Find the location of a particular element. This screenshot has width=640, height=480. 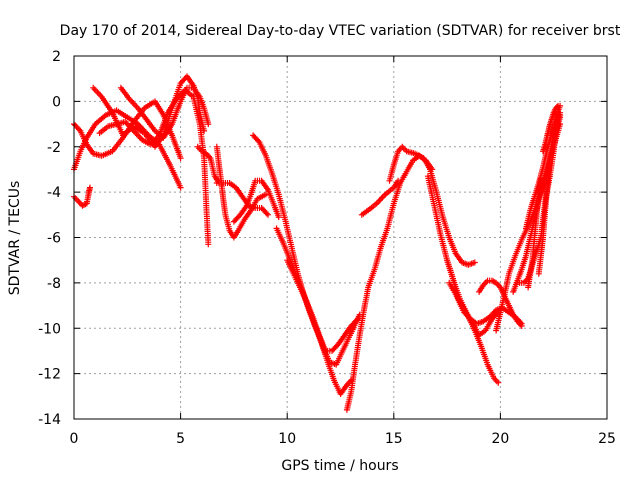

y-tick-label: -8 is located at coordinates (54, 284).